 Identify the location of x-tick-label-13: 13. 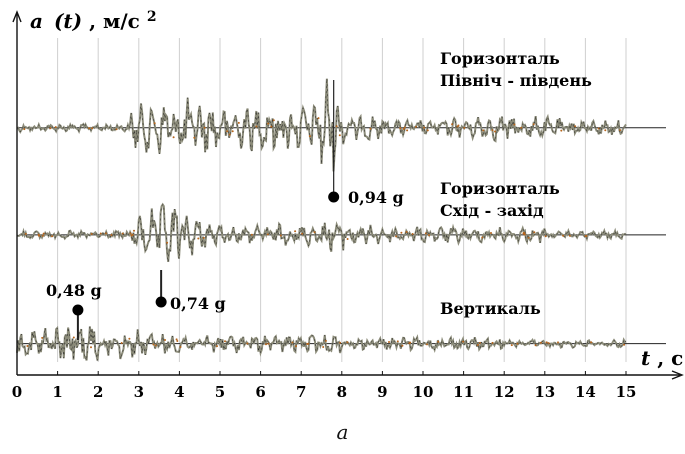
(544, 392).